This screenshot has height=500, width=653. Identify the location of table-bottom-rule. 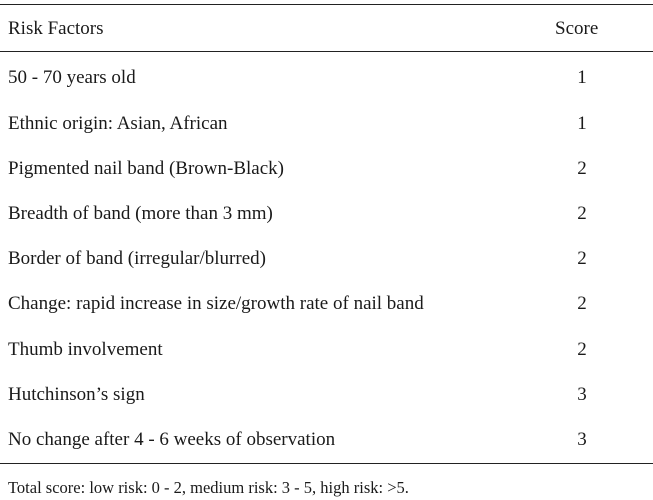
(326, 463).